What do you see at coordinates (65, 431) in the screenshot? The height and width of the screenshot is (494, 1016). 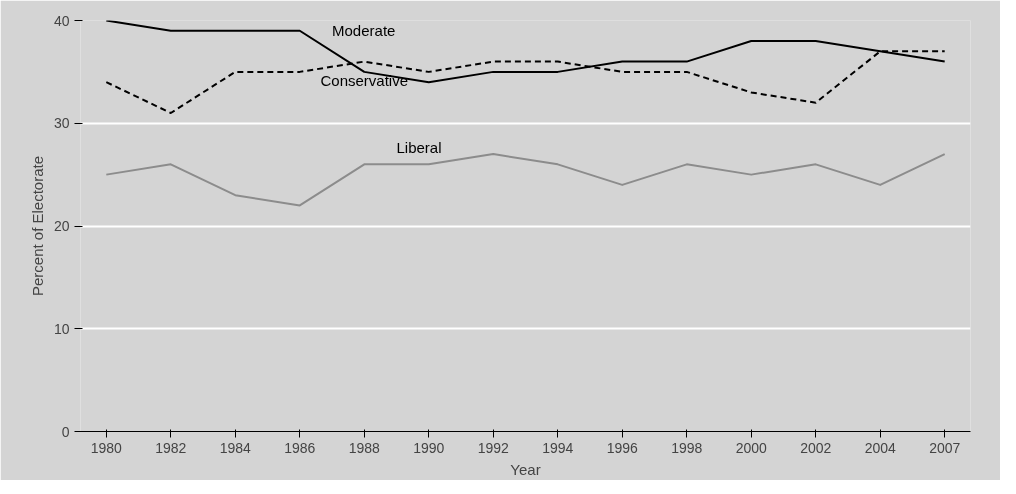 I see `y-tick-label: 0` at bounding box center [65, 431].